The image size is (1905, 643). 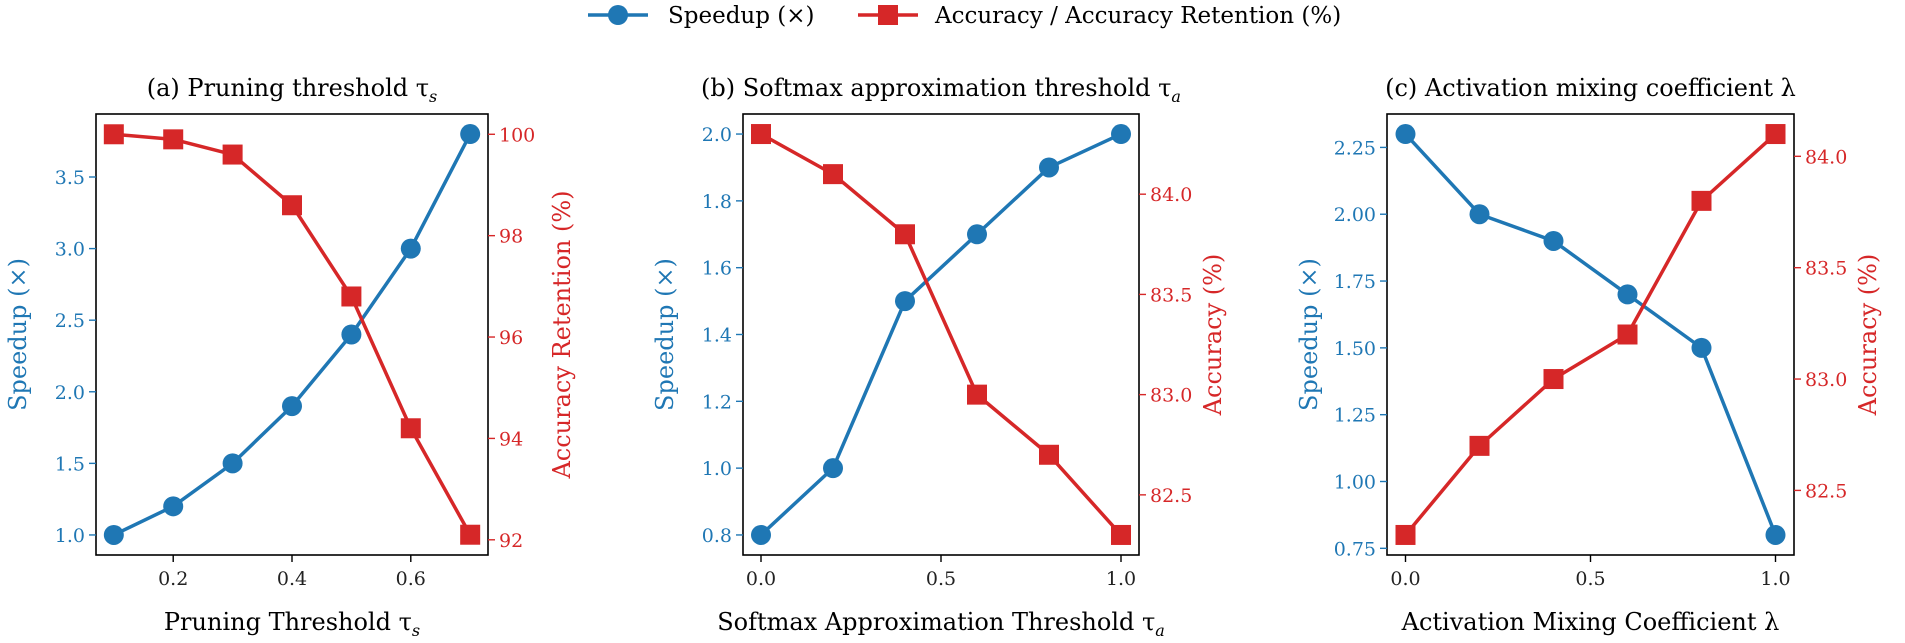 I want to click on panel-title: (b) Softmax approximation threshold τa, so click(x=941, y=90).